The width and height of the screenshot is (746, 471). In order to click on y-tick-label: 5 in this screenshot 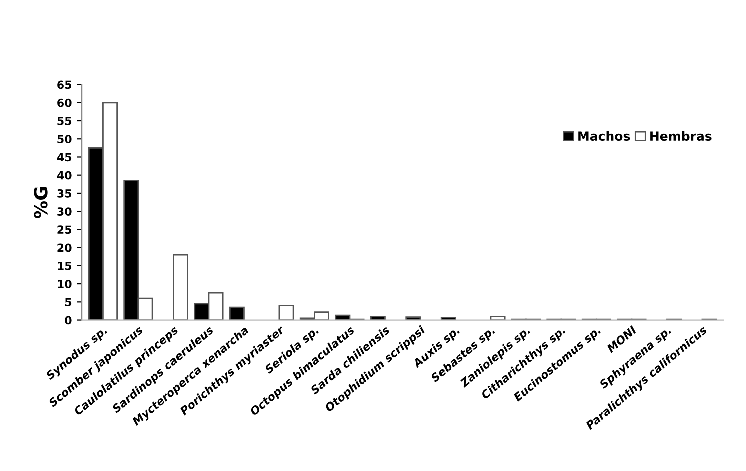, I will do `click(68, 302)`.